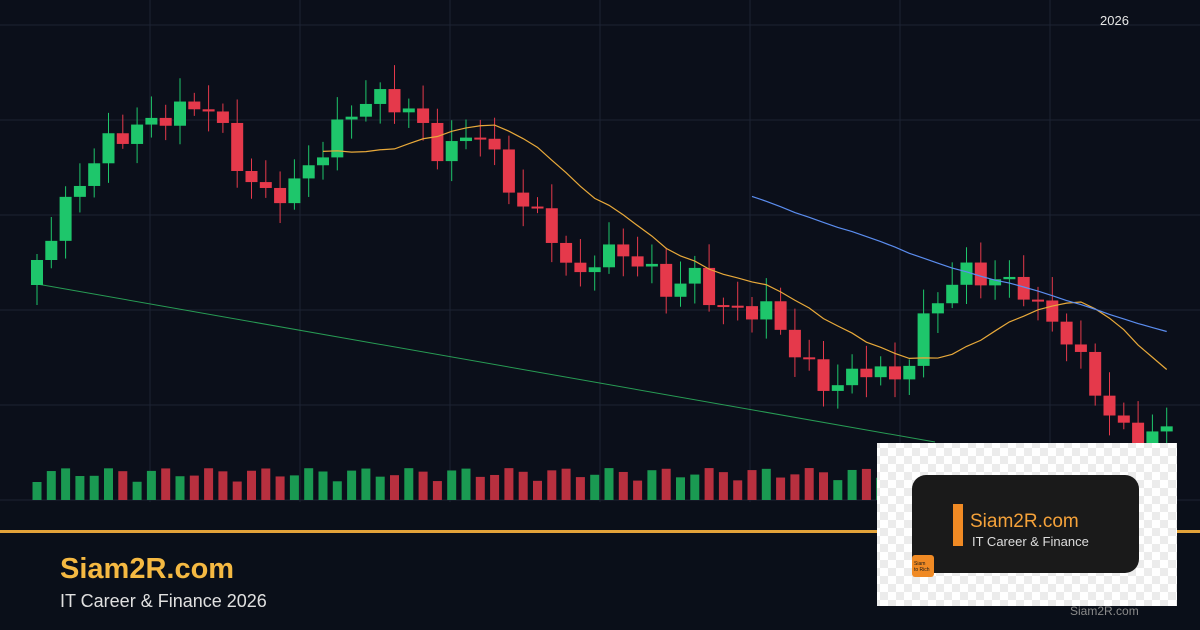 This screenshot has width=1200, height=630. What do you see at coordinates (600, 531) in the screenshot?
I see `divider` at bounding box center [600, 531].